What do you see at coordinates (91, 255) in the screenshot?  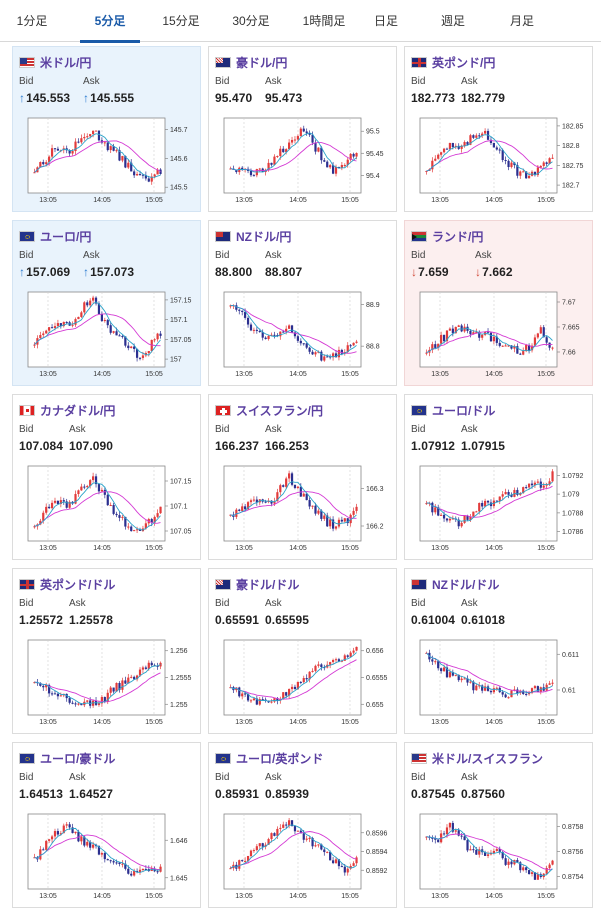 I see `ask-label: Ask` at bounding box center [91, 255].